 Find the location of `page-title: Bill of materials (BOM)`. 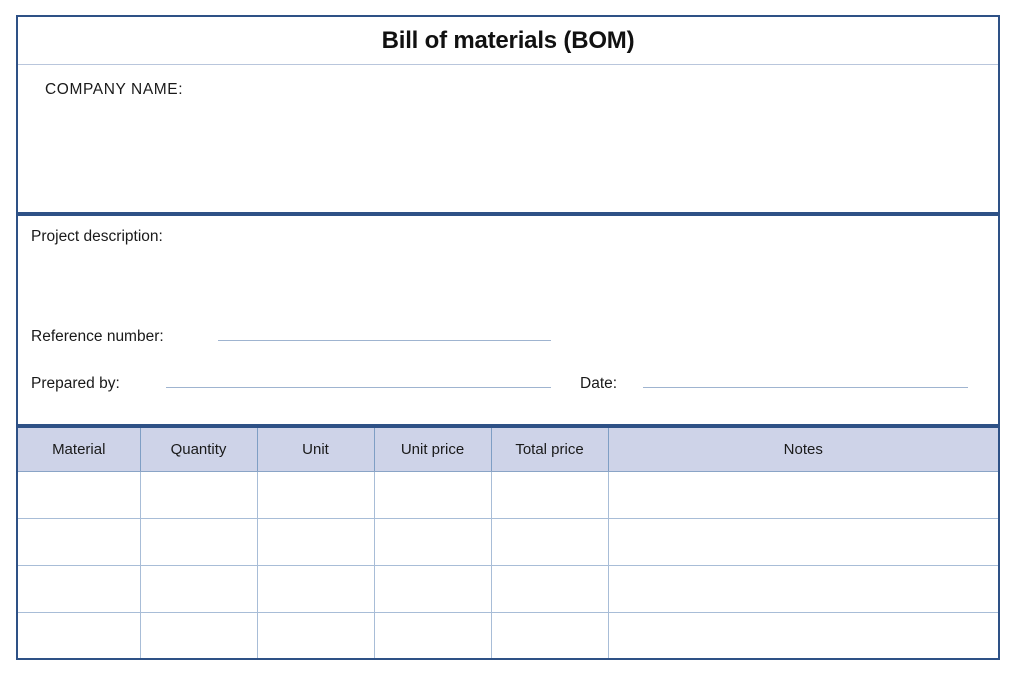

page-title: Bill of materials (BOM) is located at coordinates (508, 40).